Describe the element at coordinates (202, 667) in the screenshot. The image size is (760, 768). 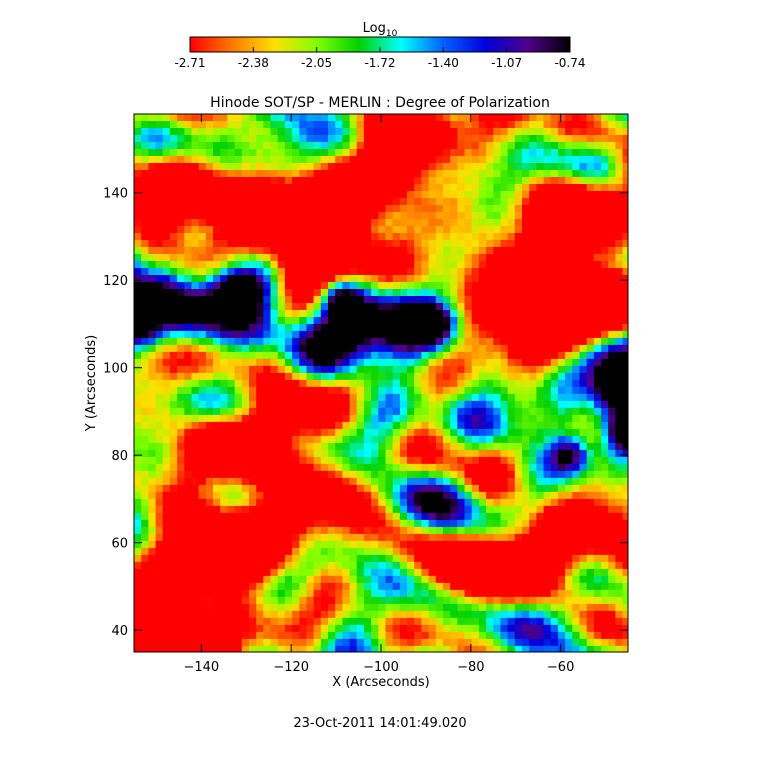
I see `x-tick-label: −140` at that location.